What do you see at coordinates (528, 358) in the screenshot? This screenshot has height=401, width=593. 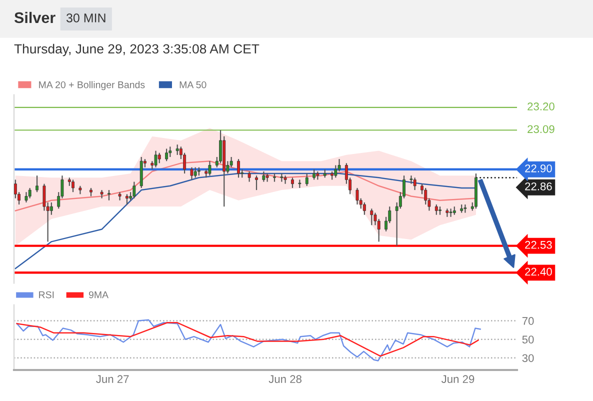 I see `y-tick-label: 30` at bounding box center [528, 358].